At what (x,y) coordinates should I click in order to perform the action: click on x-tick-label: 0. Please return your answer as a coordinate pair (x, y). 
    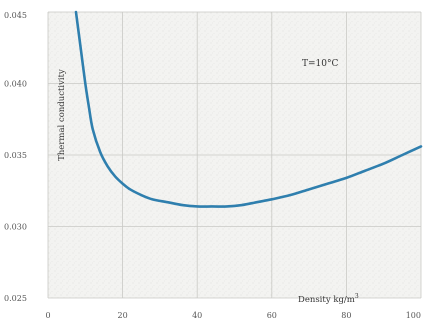
    Looking at the image, I should click on (47, 315).